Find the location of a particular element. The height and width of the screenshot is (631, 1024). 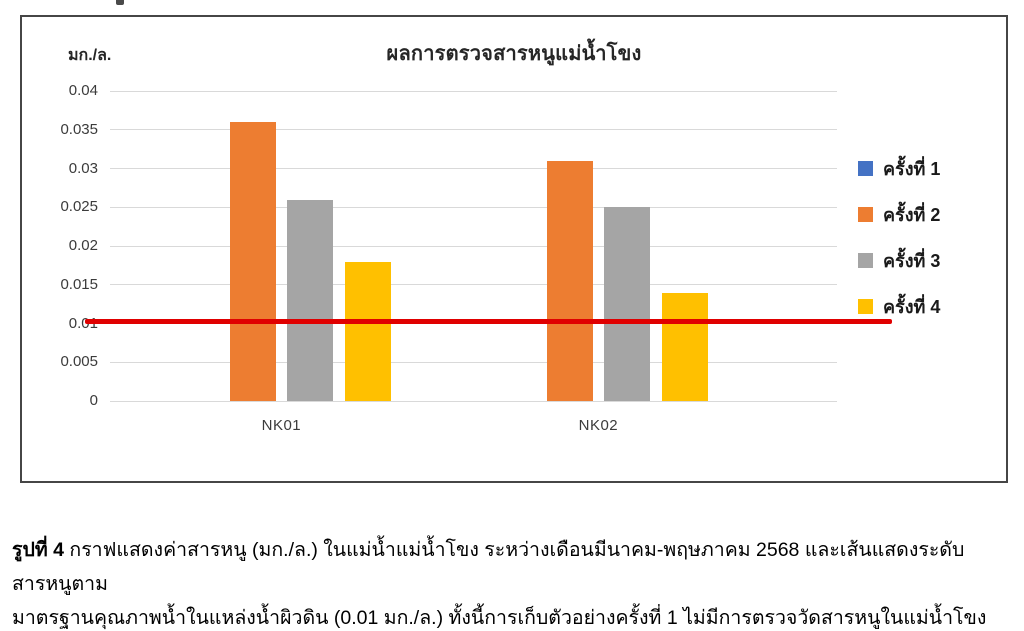

legend-label: ครั้งที่ 3 is located at coordinates (912, 260).